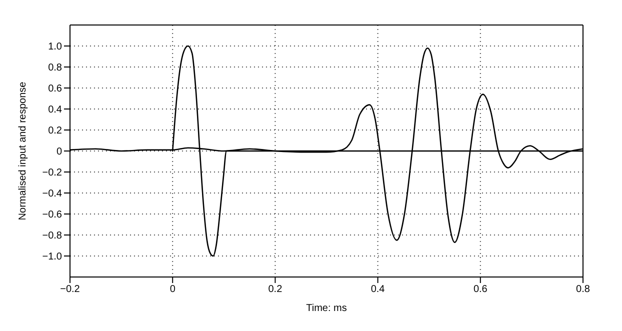 Image resolution: width=622 pixels, height=331 pixels. Describe the element at coordinates (52, 257) in the screenshot. I see `y-tick-label: −1.0` at that location.